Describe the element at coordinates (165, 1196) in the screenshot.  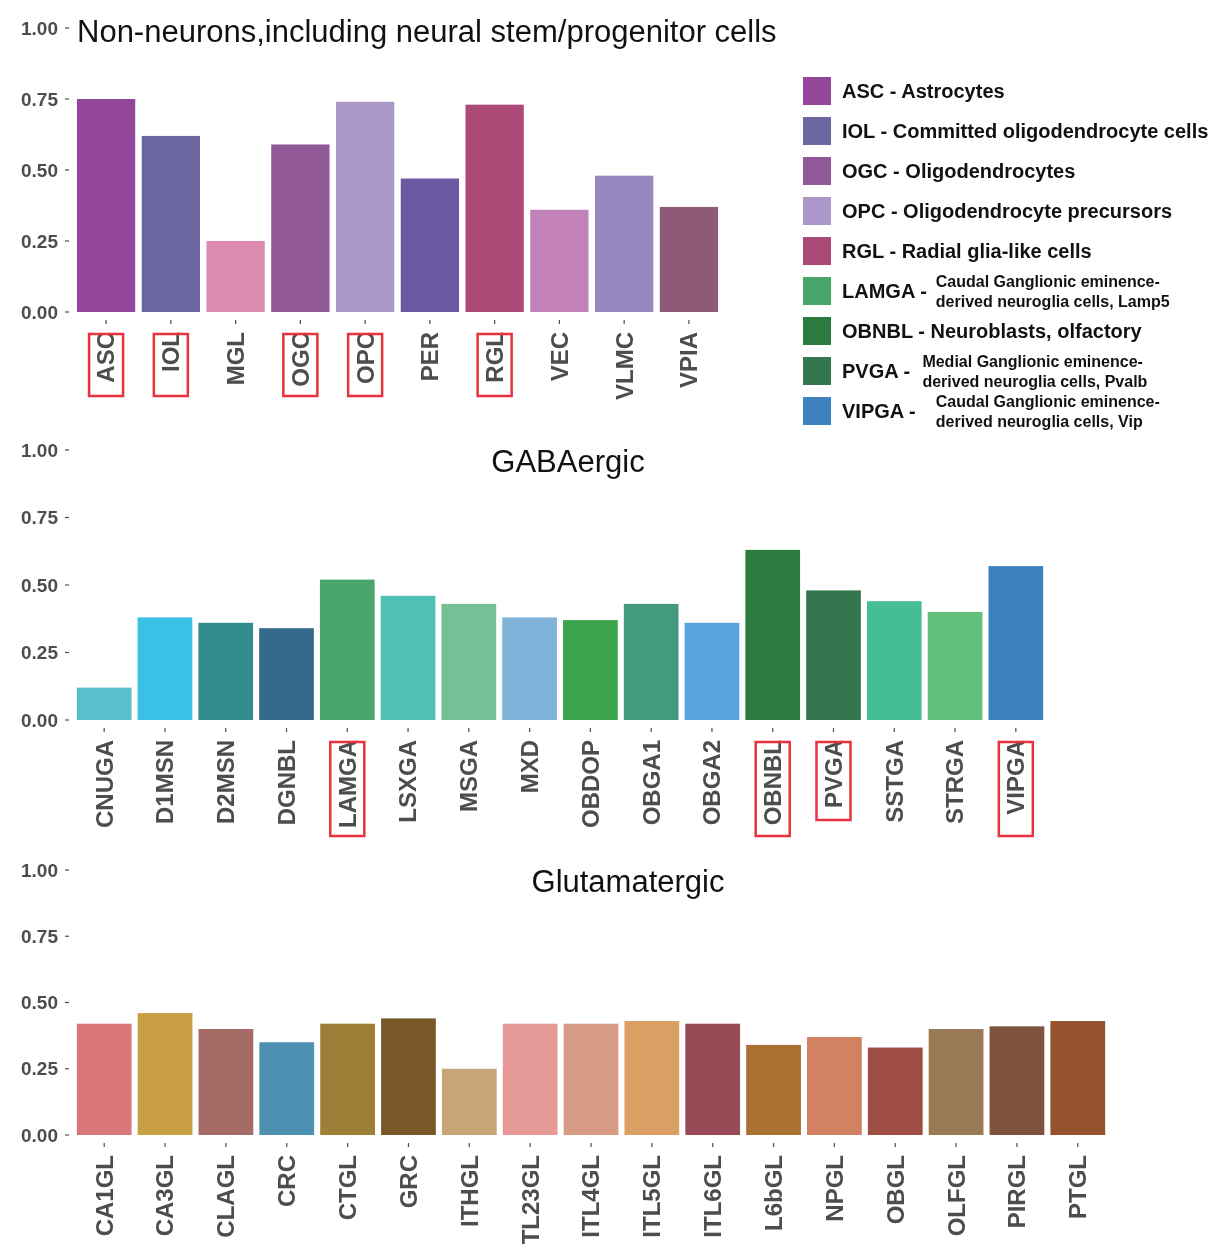
I see `x-tick-label: CA3GL` at that location.